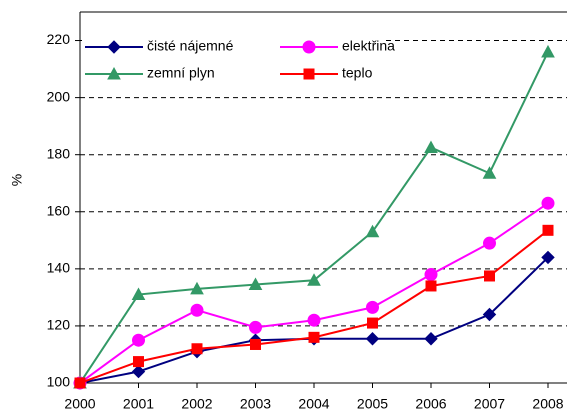 This screenshot has width=568, height=414. I want to click on y-axis-label: %, so click(17, 180).